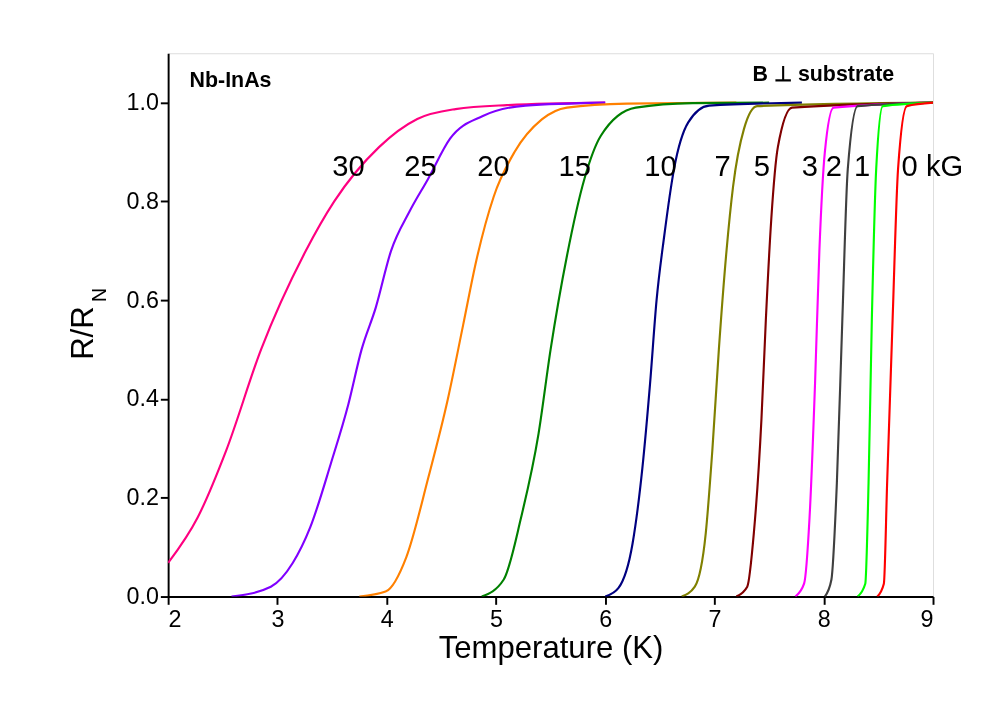 Image resolution: width=1003 pixels, height=714 pixels. Describe the element at coordinates (862, 165) in the screenshot. I see `series-label: 1` at that location.